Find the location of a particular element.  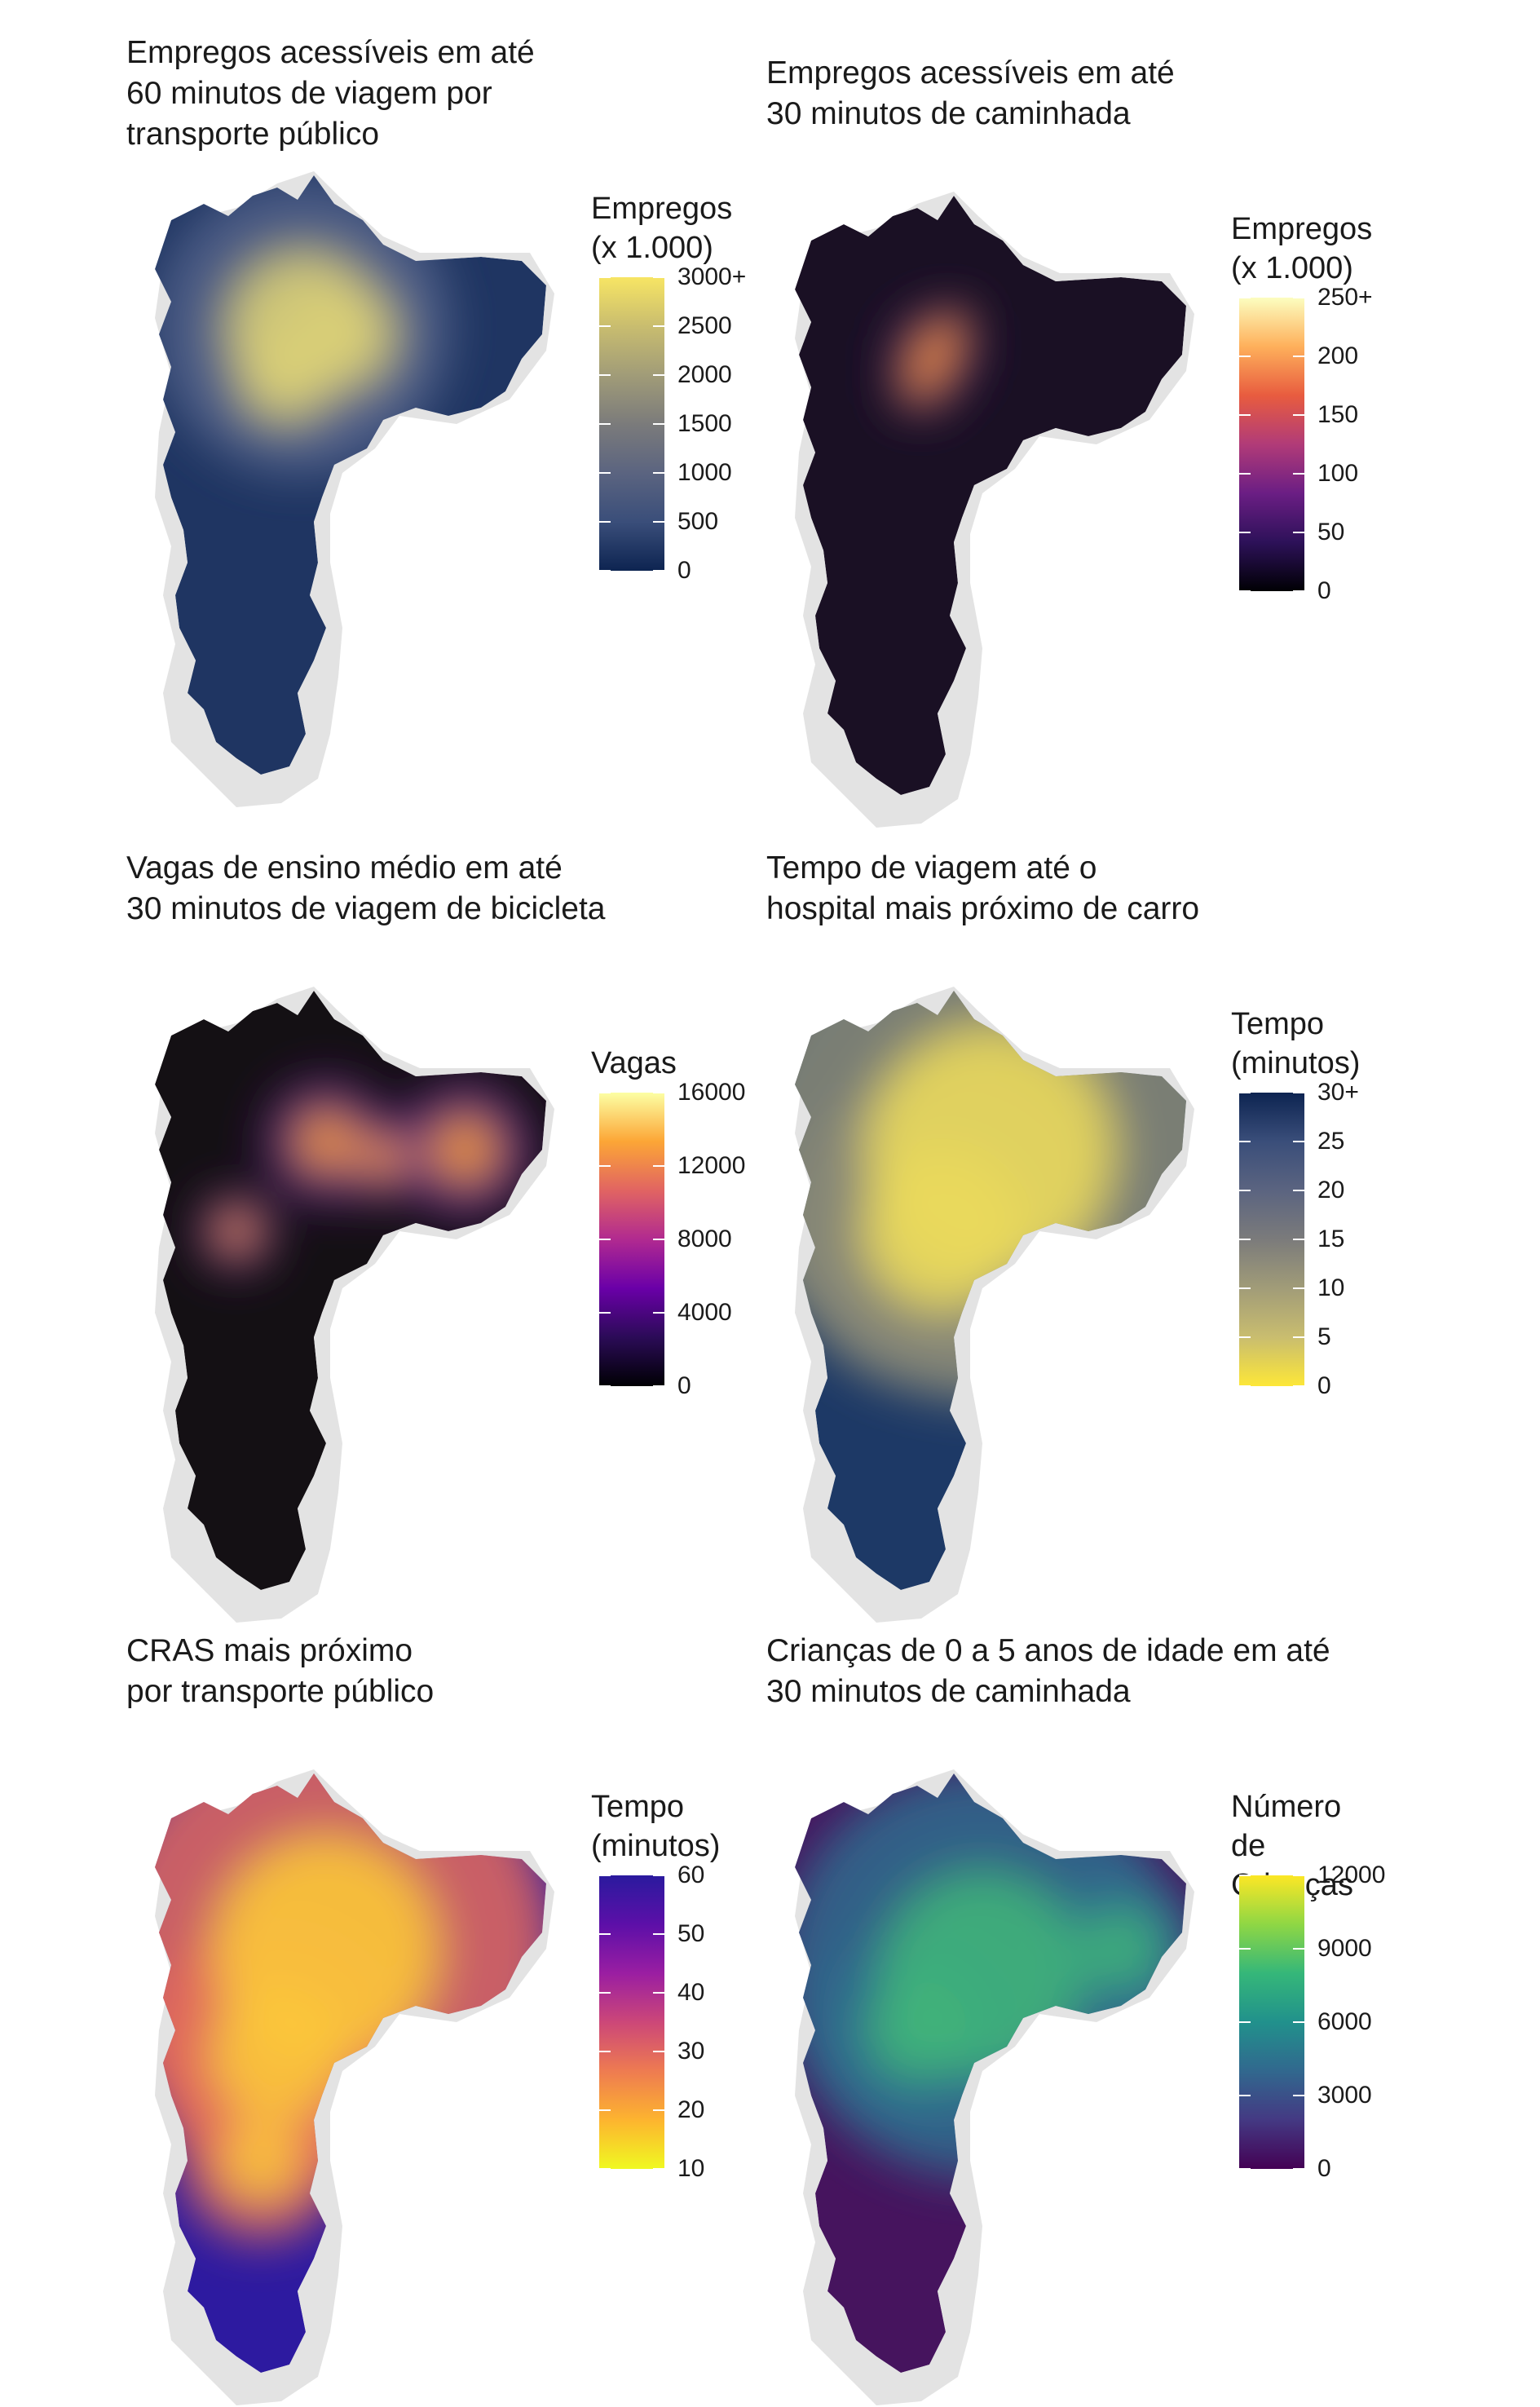

legend-tick-label: 2000 is located at coordinates (705, 374).